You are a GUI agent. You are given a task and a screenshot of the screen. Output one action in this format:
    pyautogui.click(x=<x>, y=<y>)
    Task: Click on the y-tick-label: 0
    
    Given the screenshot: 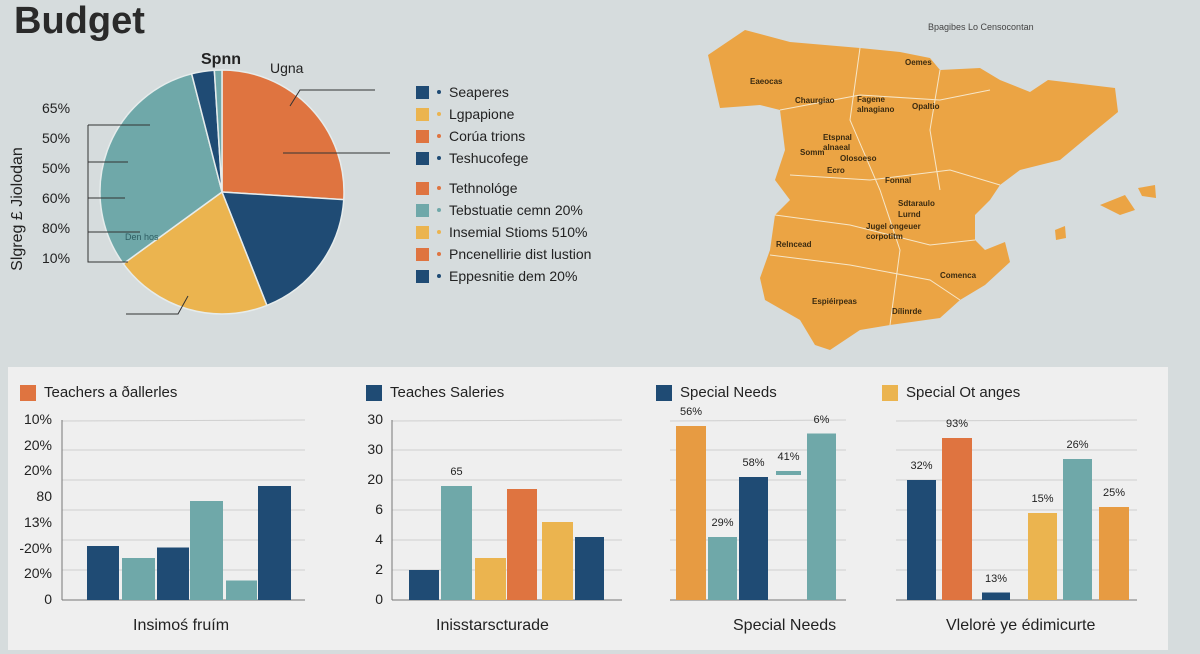 What is the action you would take?
    pyautogui.click(x=48, y=599)
    